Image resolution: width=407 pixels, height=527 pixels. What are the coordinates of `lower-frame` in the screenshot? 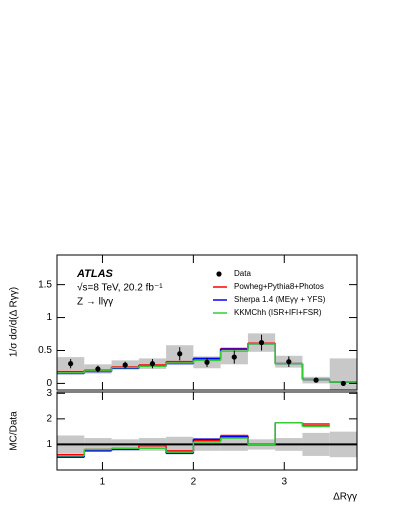 It's located at (207, 431).